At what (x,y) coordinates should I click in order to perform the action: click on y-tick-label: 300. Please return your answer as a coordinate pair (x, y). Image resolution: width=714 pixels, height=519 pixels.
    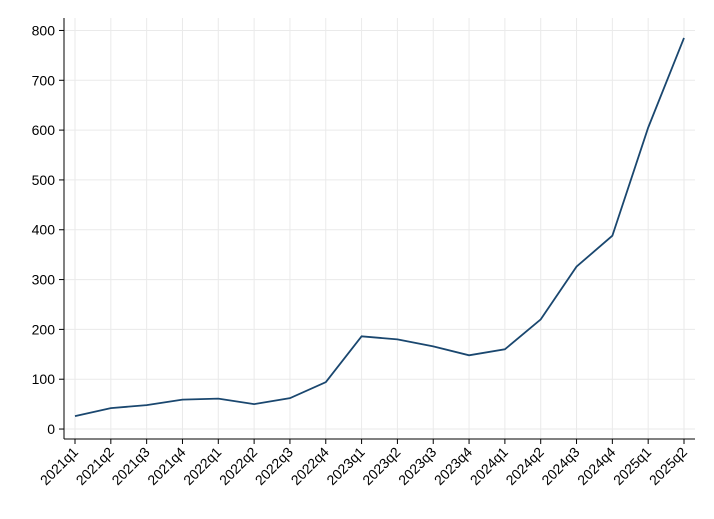
    Looking at the image, I should click on (44, 280).